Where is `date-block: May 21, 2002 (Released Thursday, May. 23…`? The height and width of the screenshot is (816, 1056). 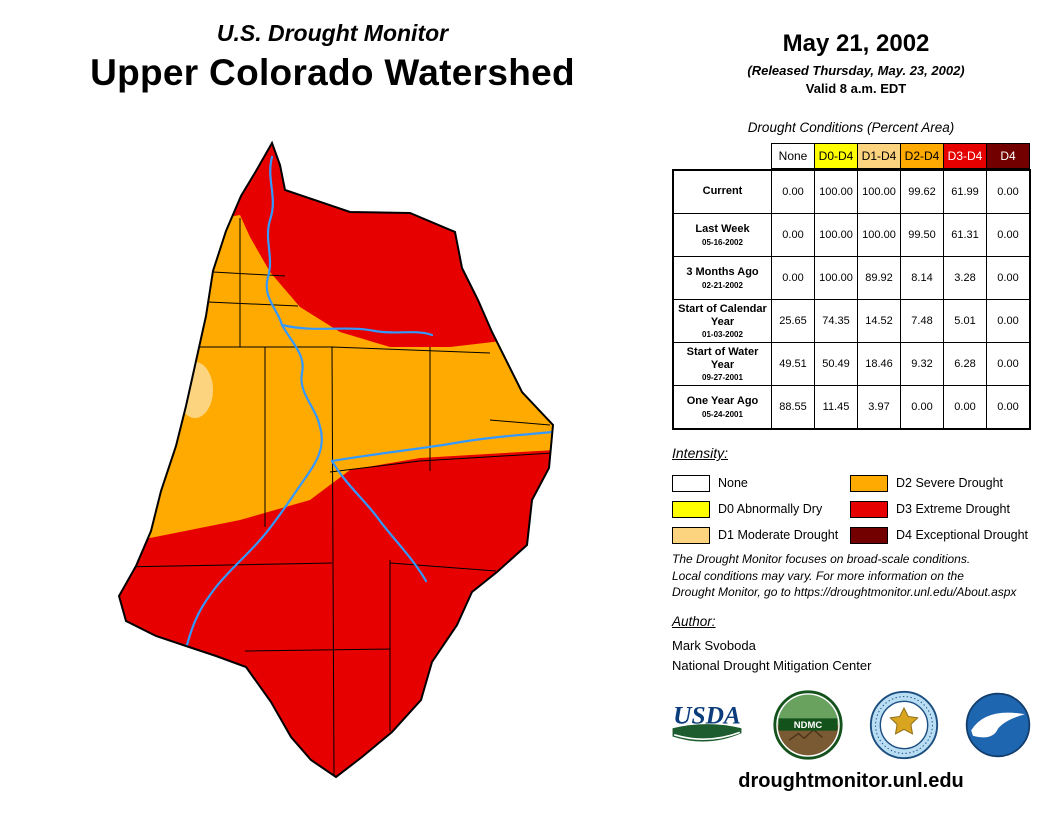 date-block: May 21, 2002 (Released Thursday, May. 23… is located at coordinates (856, 63).